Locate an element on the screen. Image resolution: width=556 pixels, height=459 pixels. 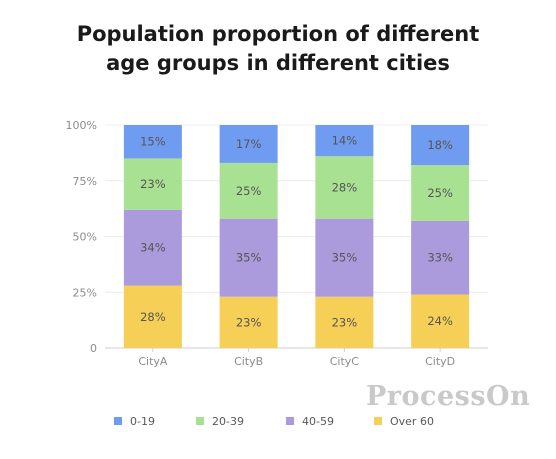
processon-watermark: ProcessOn is located at coordinates (448, 396).